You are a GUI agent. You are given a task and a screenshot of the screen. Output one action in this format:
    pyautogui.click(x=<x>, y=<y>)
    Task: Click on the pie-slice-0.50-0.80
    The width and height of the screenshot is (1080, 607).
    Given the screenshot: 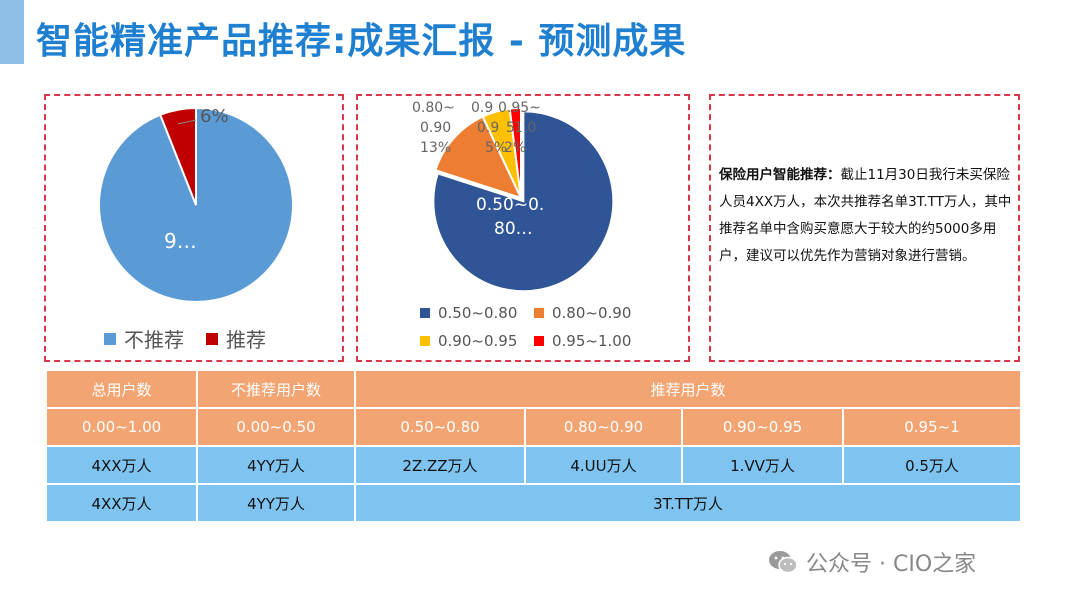 What is the action you would take?
    pyautogui.click(x=523, y=201)
    